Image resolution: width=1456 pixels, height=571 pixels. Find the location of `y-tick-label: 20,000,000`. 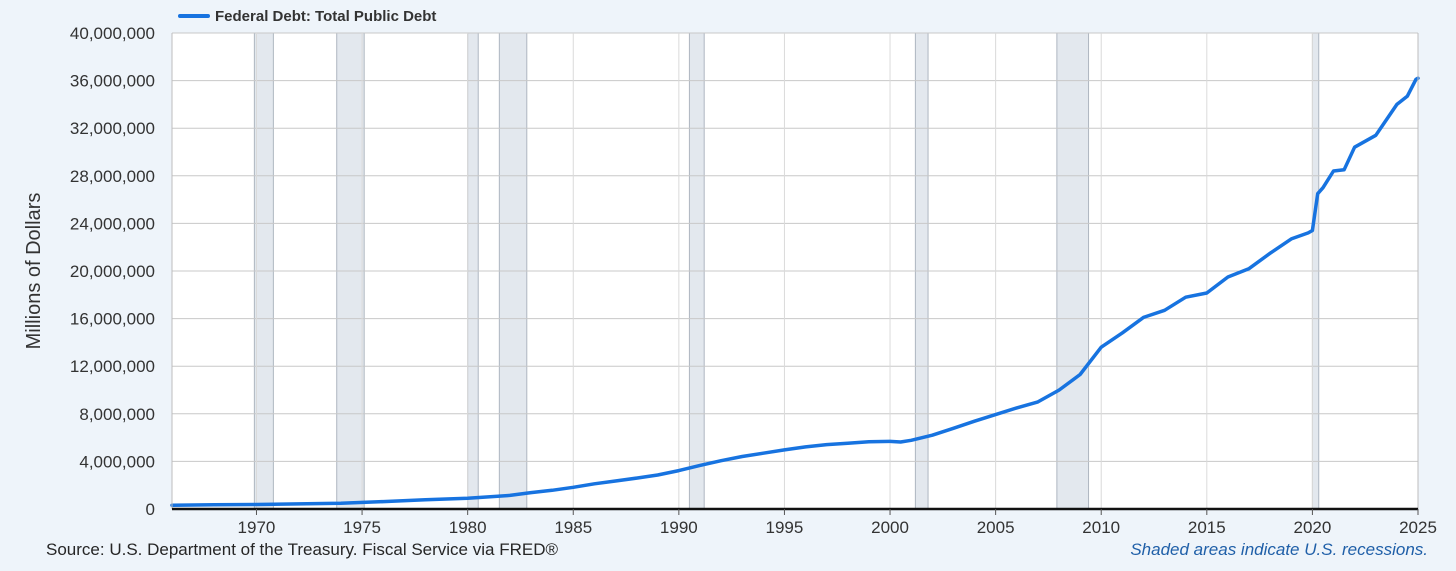

y-tick-label: 20,000,000 is located at coordinates (112, 271).